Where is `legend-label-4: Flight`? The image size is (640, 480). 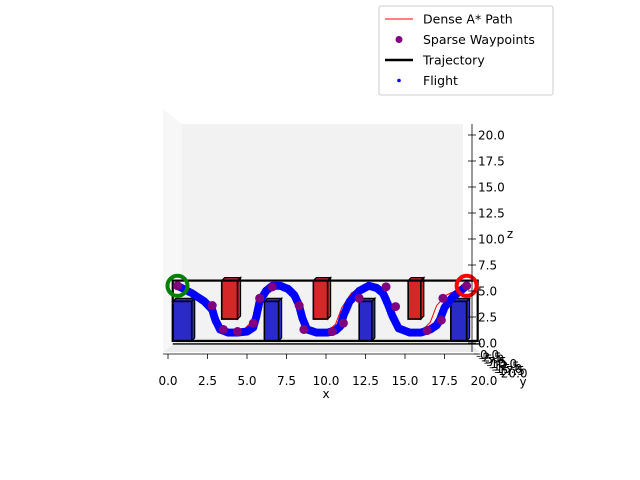
legend-label-4: Flight is located at coordinates (440, 80).